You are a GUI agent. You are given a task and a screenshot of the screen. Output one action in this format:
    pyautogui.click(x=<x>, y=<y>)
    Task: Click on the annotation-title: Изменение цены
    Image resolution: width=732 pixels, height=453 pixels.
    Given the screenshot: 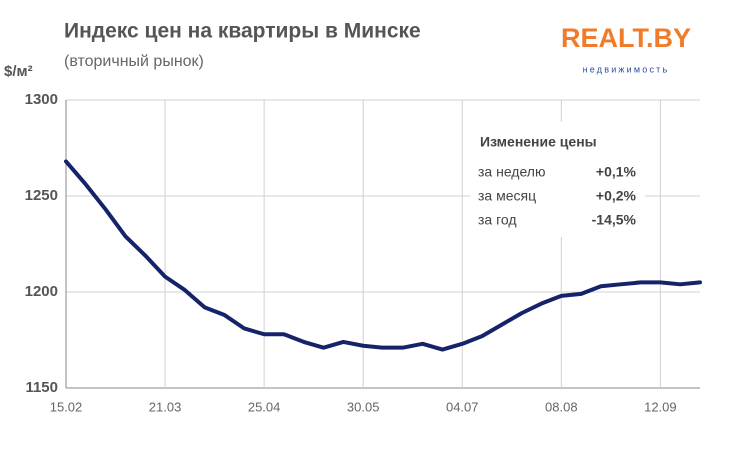 What is the action you would take?
    pyautogui.click(x=538, y=142)
    